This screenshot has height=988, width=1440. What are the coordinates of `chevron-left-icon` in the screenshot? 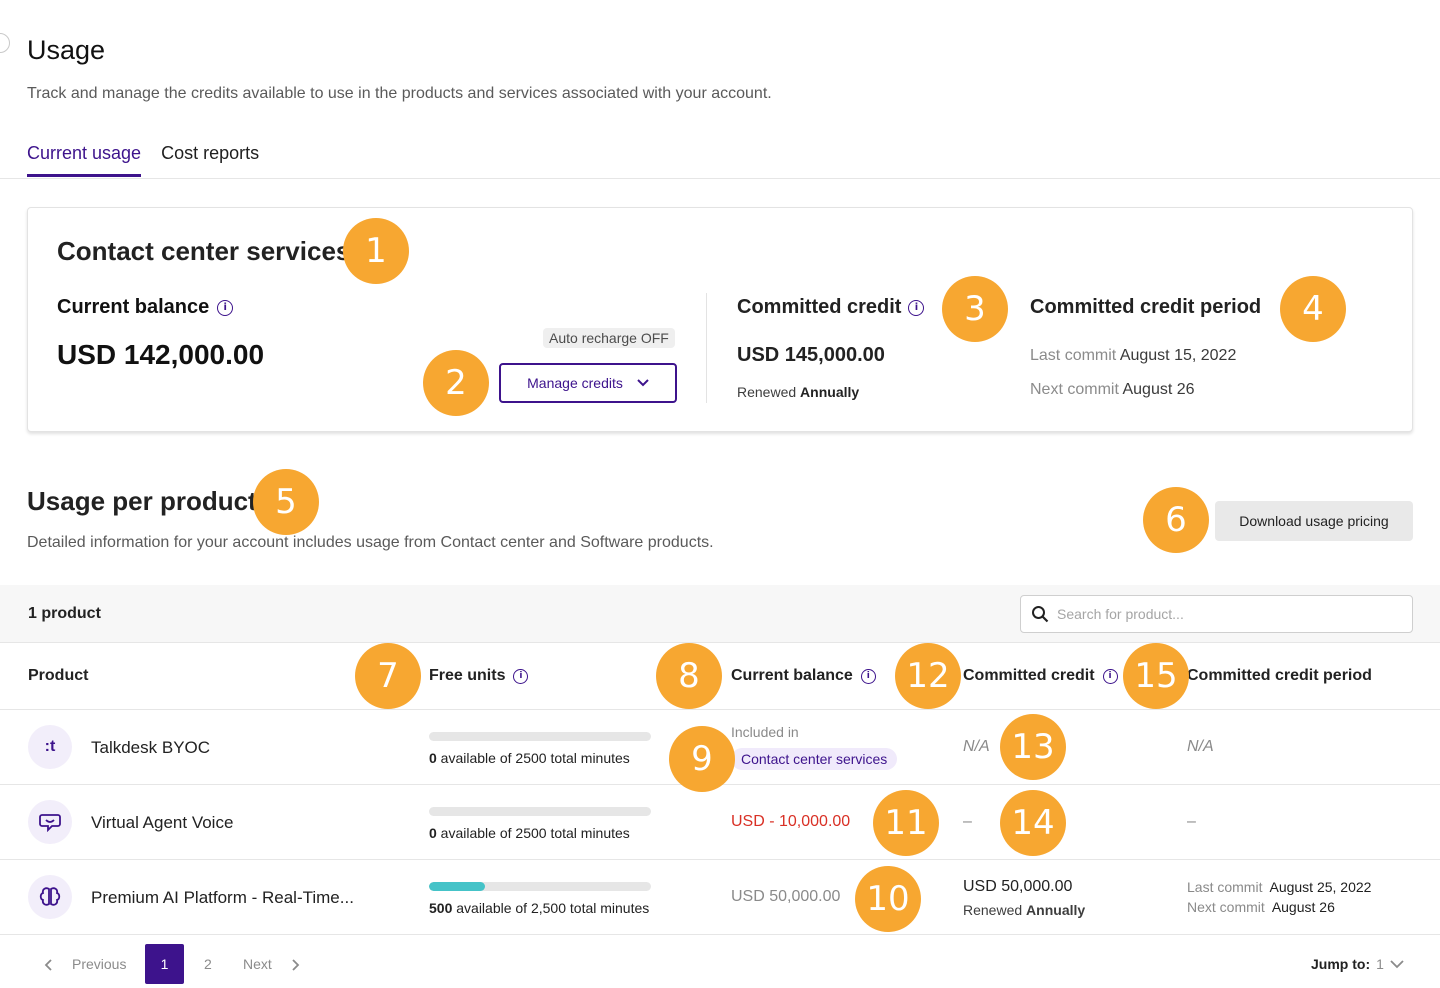 It's located at (48, 965).